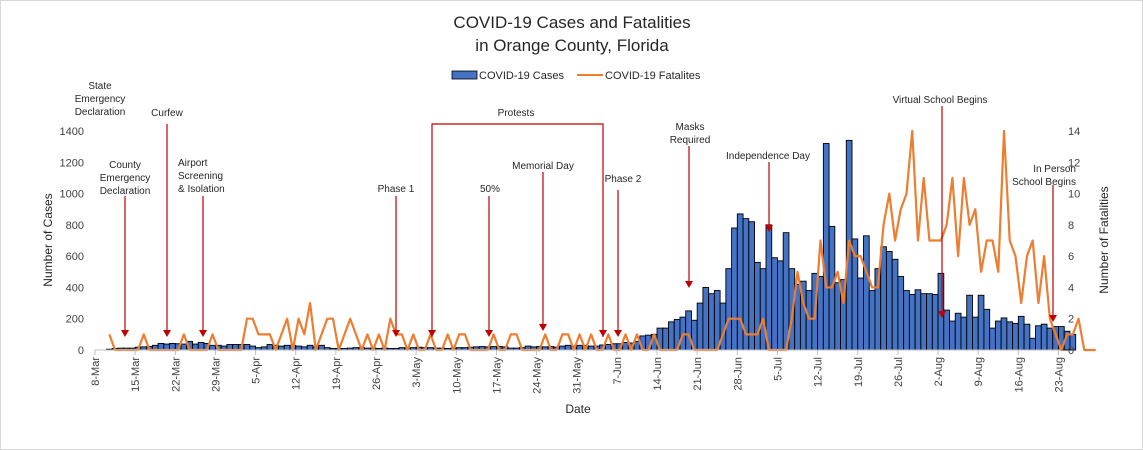 This screenshot has height=450, width=1143. What do you see at coordinates (1059, 374) in the screenshot?
I see `x-tick-label: 23-Aug` at bounding box center [1059, 374].